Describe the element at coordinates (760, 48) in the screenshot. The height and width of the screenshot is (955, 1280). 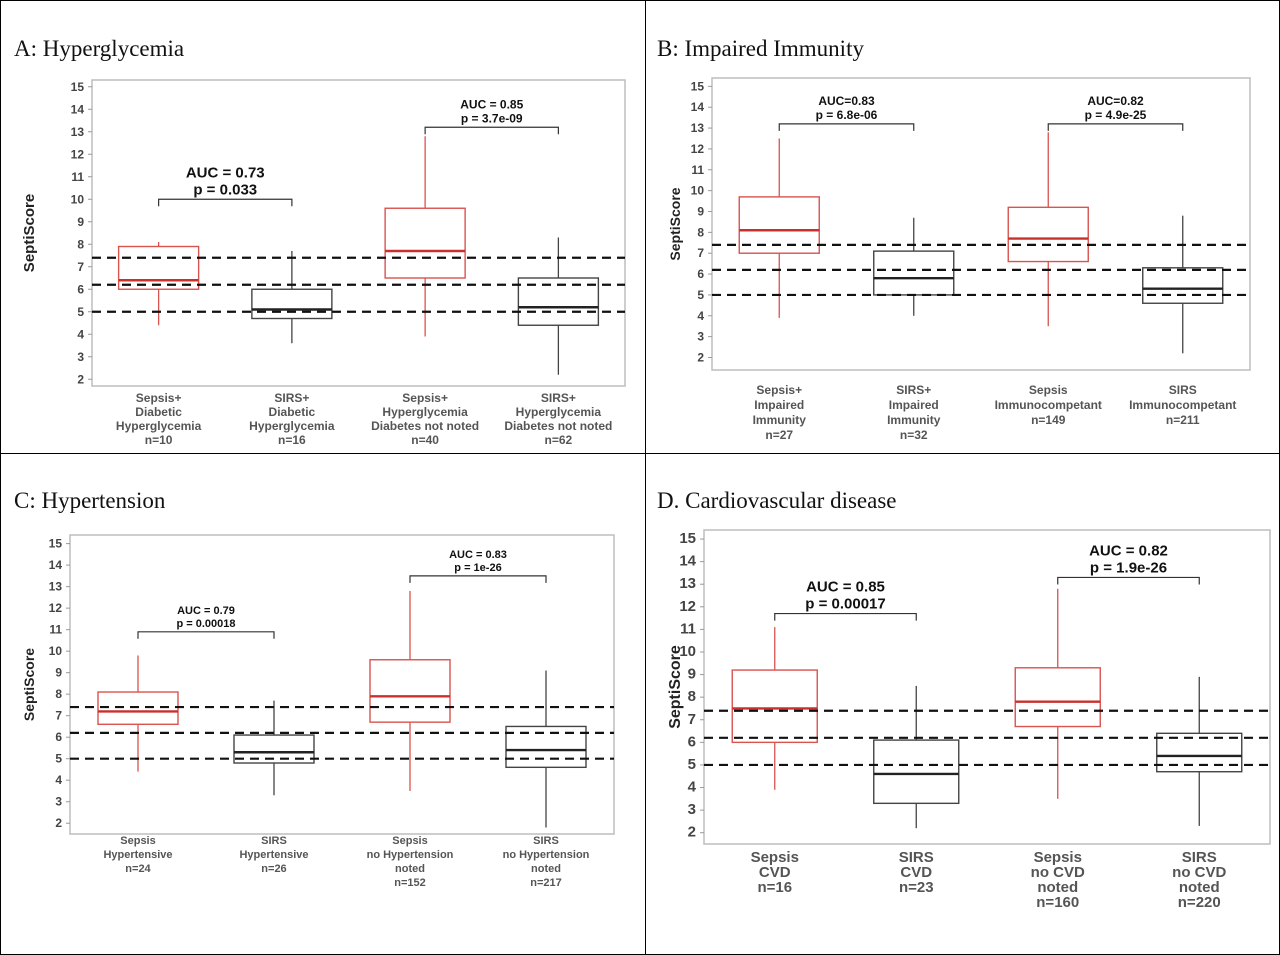
I see `panel-b-title: B: Impaired Immunity` at that location.